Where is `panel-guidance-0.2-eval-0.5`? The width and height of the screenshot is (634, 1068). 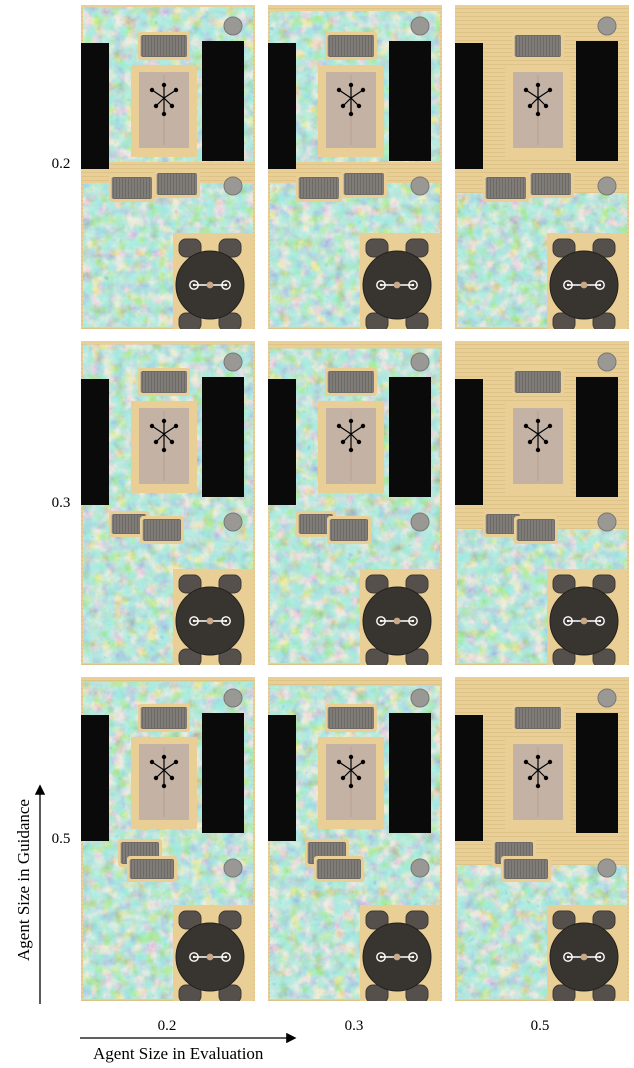 panel-guidance-0.2-eval-0.5 is located at coordinates (542, 167).